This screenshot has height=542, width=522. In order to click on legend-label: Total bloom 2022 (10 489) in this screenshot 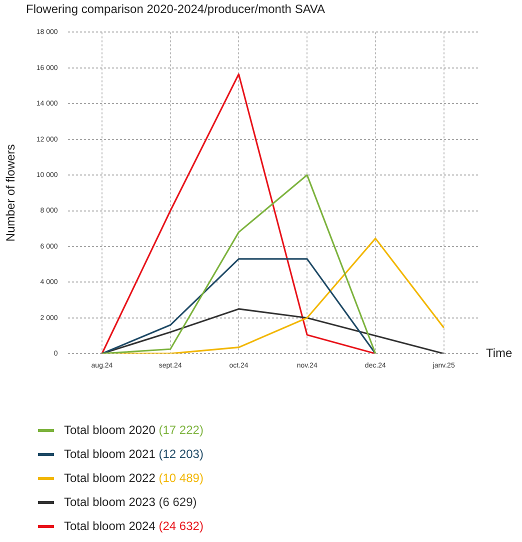, I will do `click(134, 478)`.